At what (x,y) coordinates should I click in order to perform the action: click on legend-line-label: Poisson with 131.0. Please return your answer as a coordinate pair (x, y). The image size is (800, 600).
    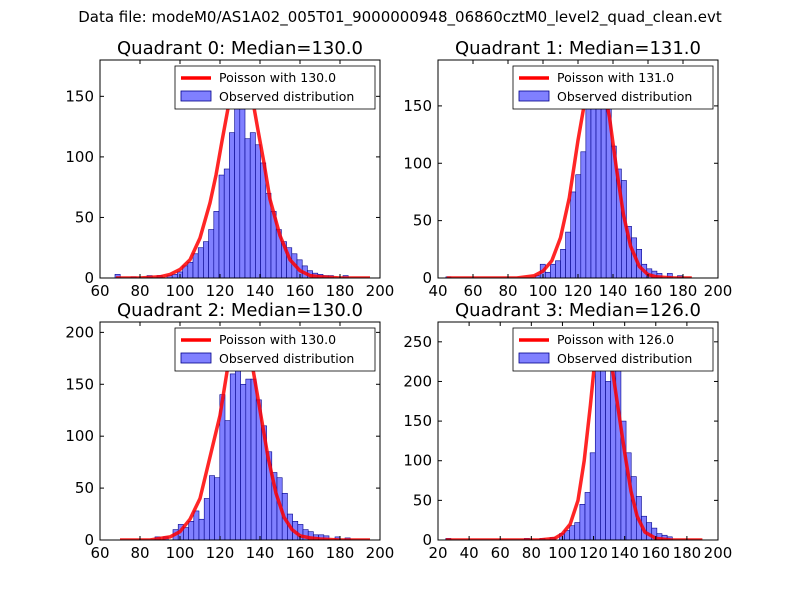
    Looking at the image, I should click on (615, 77).